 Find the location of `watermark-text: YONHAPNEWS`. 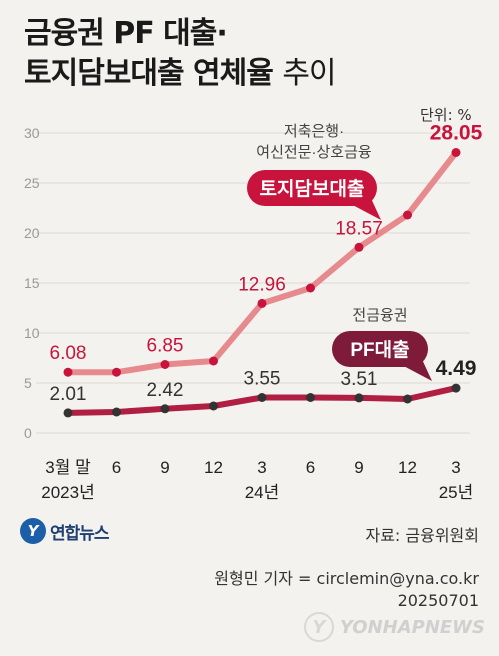

watermark-text: YONHAPNEWS is located at coordinates (412, 627).